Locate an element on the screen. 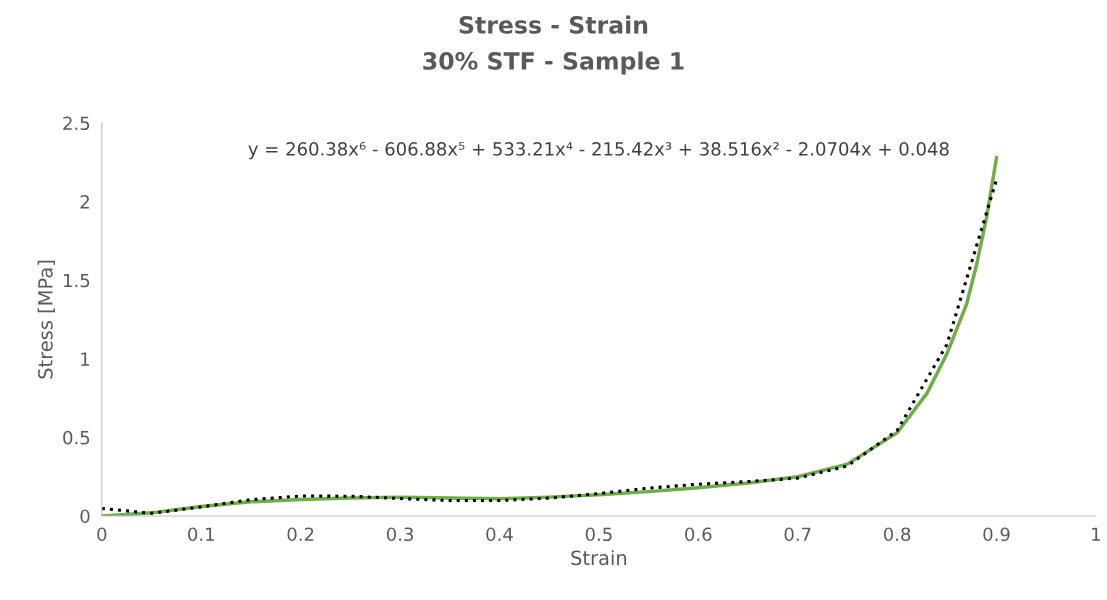 Image resolution: width=1107 pixels, height=600 pixels. x-tick-label: 0.7 is located at coordinates (797, 534).